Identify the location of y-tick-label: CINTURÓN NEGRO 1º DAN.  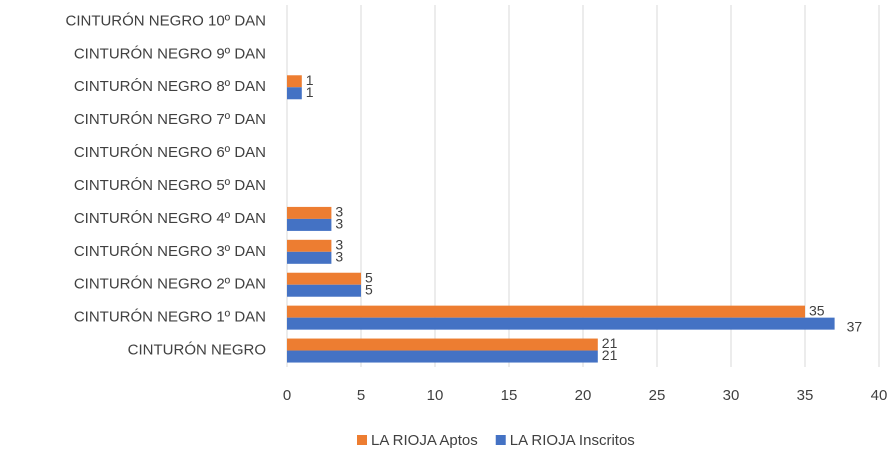
(170, 317).